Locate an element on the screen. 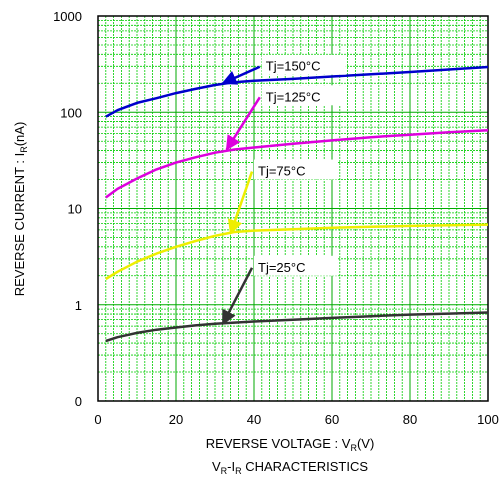 The width and height of the screenshot is (504, 482). x-axis-title-main: REVERSE VOLTAGE : V is located at coordinates (278, 443).